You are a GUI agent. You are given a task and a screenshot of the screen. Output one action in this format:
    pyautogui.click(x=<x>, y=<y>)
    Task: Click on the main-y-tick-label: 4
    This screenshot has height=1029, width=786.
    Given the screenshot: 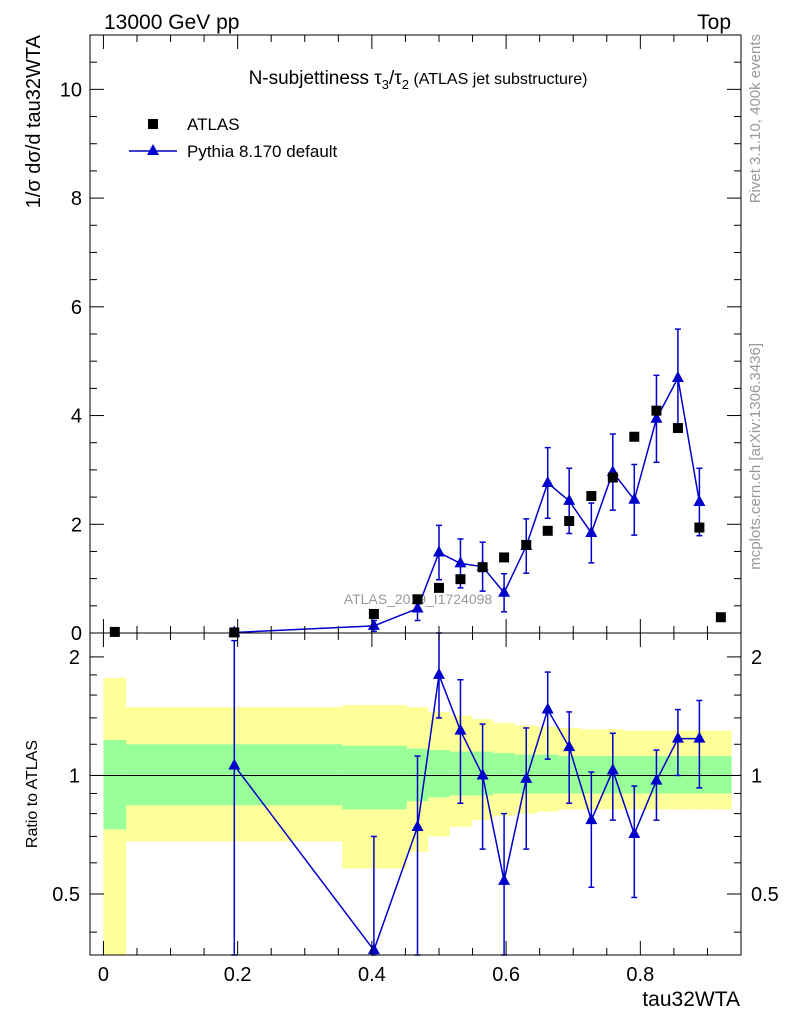 What is the action you would take?
    pyautogui.click(x=76, y=417)
    